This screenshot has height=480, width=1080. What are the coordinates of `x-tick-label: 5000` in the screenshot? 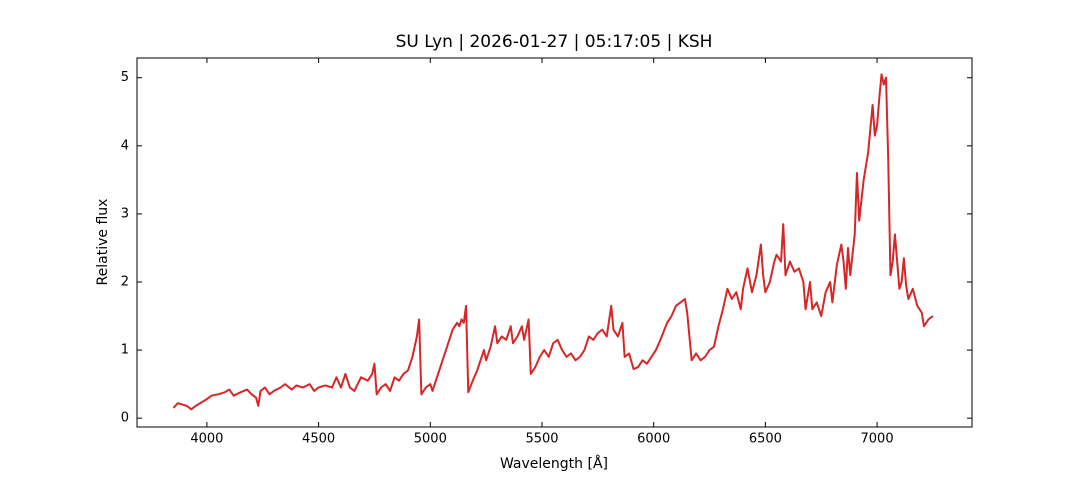 It's located at (430, 439).